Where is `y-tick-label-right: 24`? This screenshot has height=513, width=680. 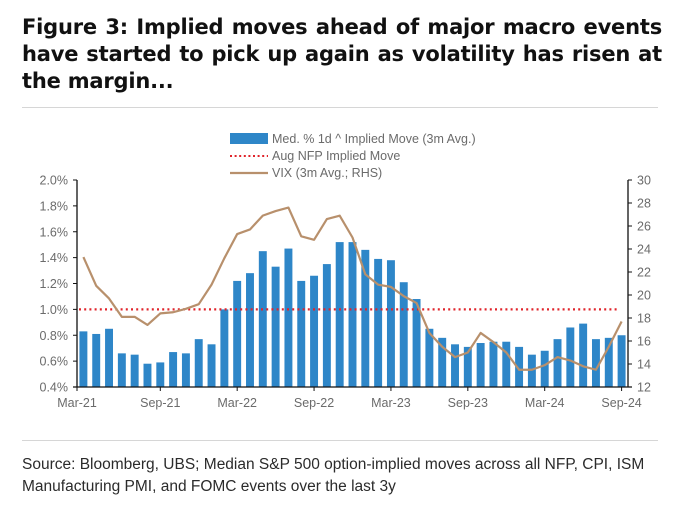 y-tick-label-right: 24 is located at coordinates (644, 250).